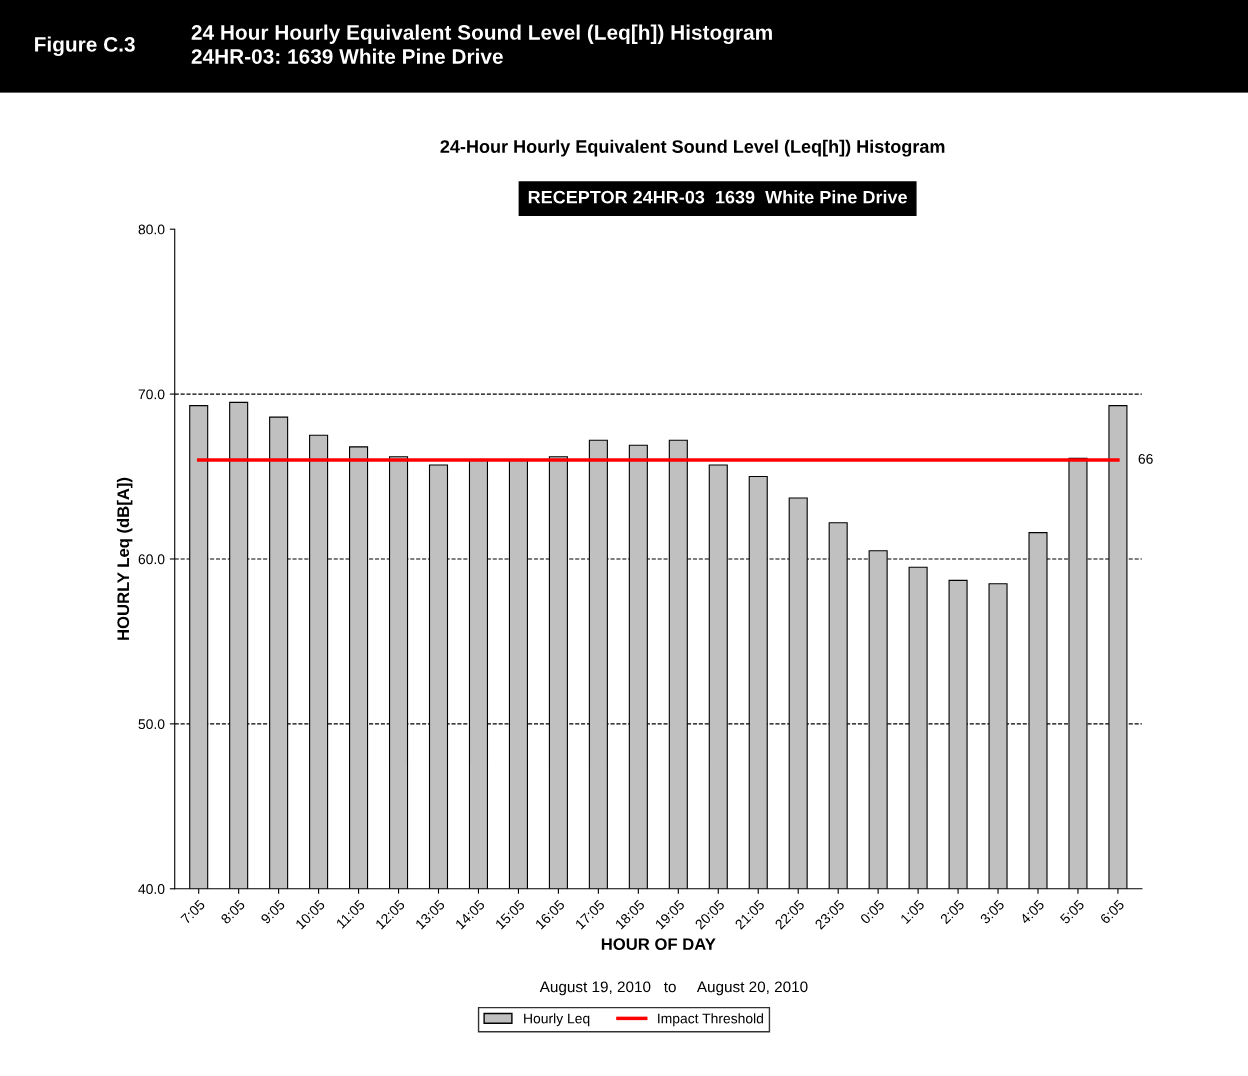  I want to click on text: August 19, 2010 to August 20, 2010, so click(673, 988).